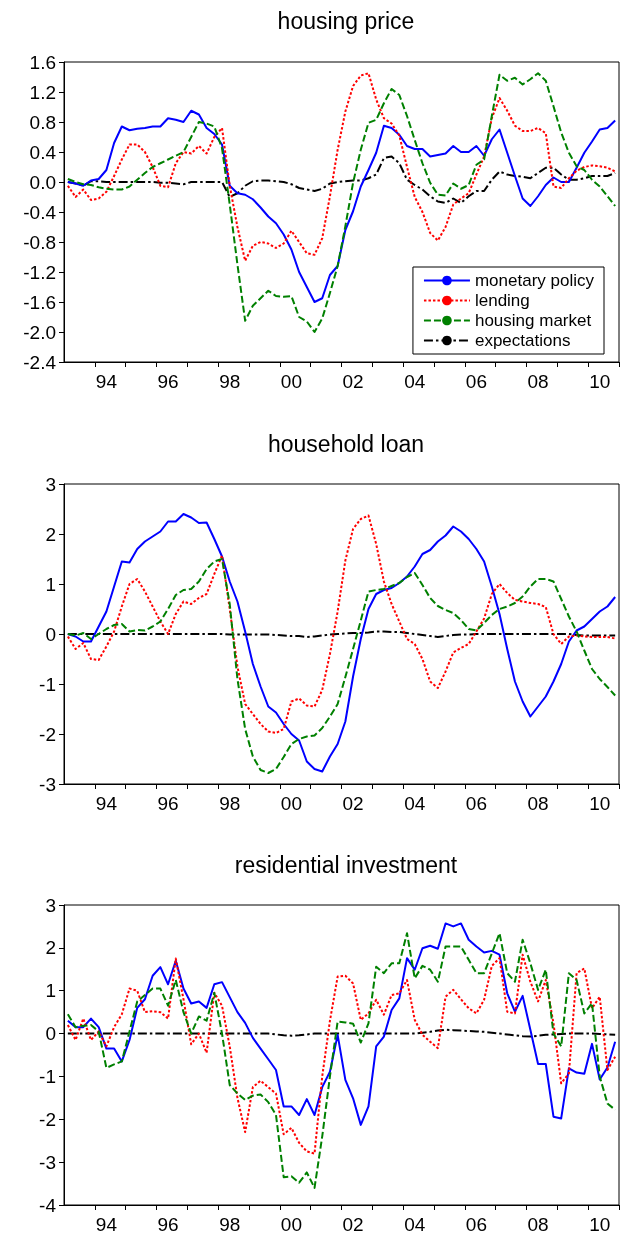  Describe the element at coordinates (48, 1205) in the screenshot. I see `y-tick-label: -4` at that location.